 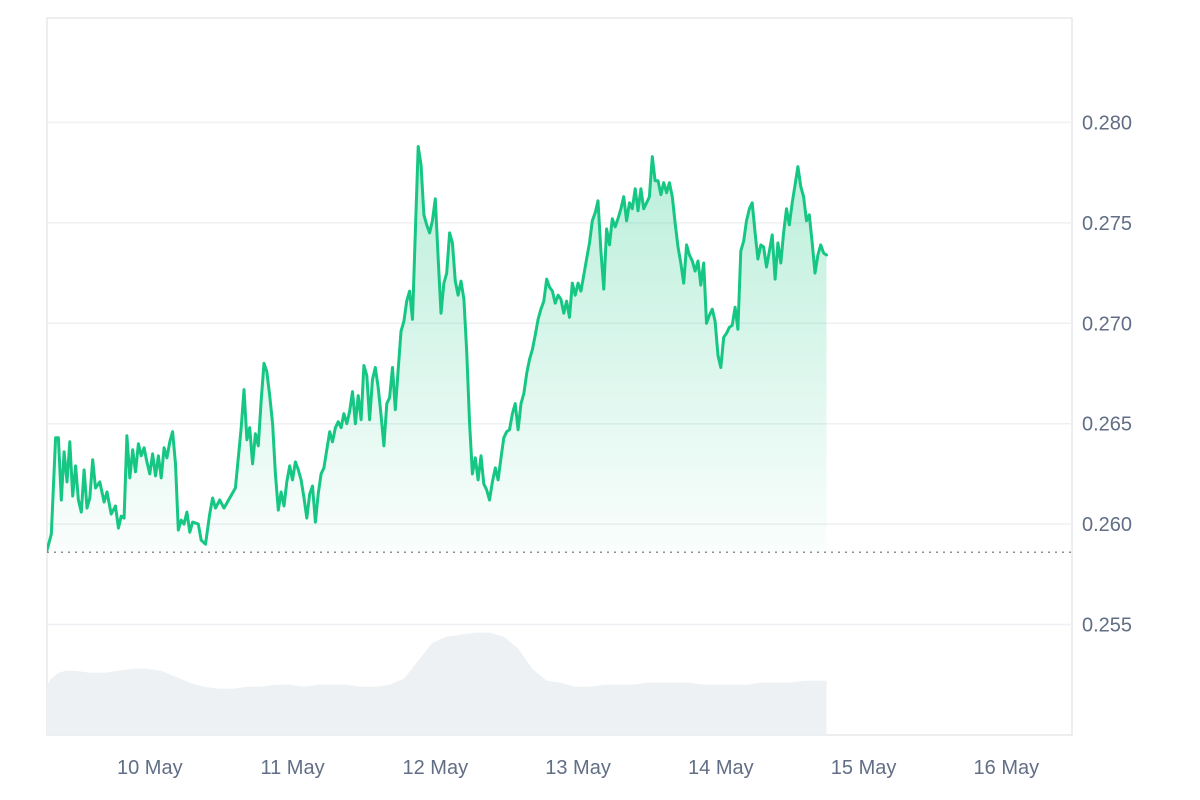 What do you see at coordinates (721, 768) in the screenshot?
I see `x-tick-label: 14 May` at bounding box center [721, 768].